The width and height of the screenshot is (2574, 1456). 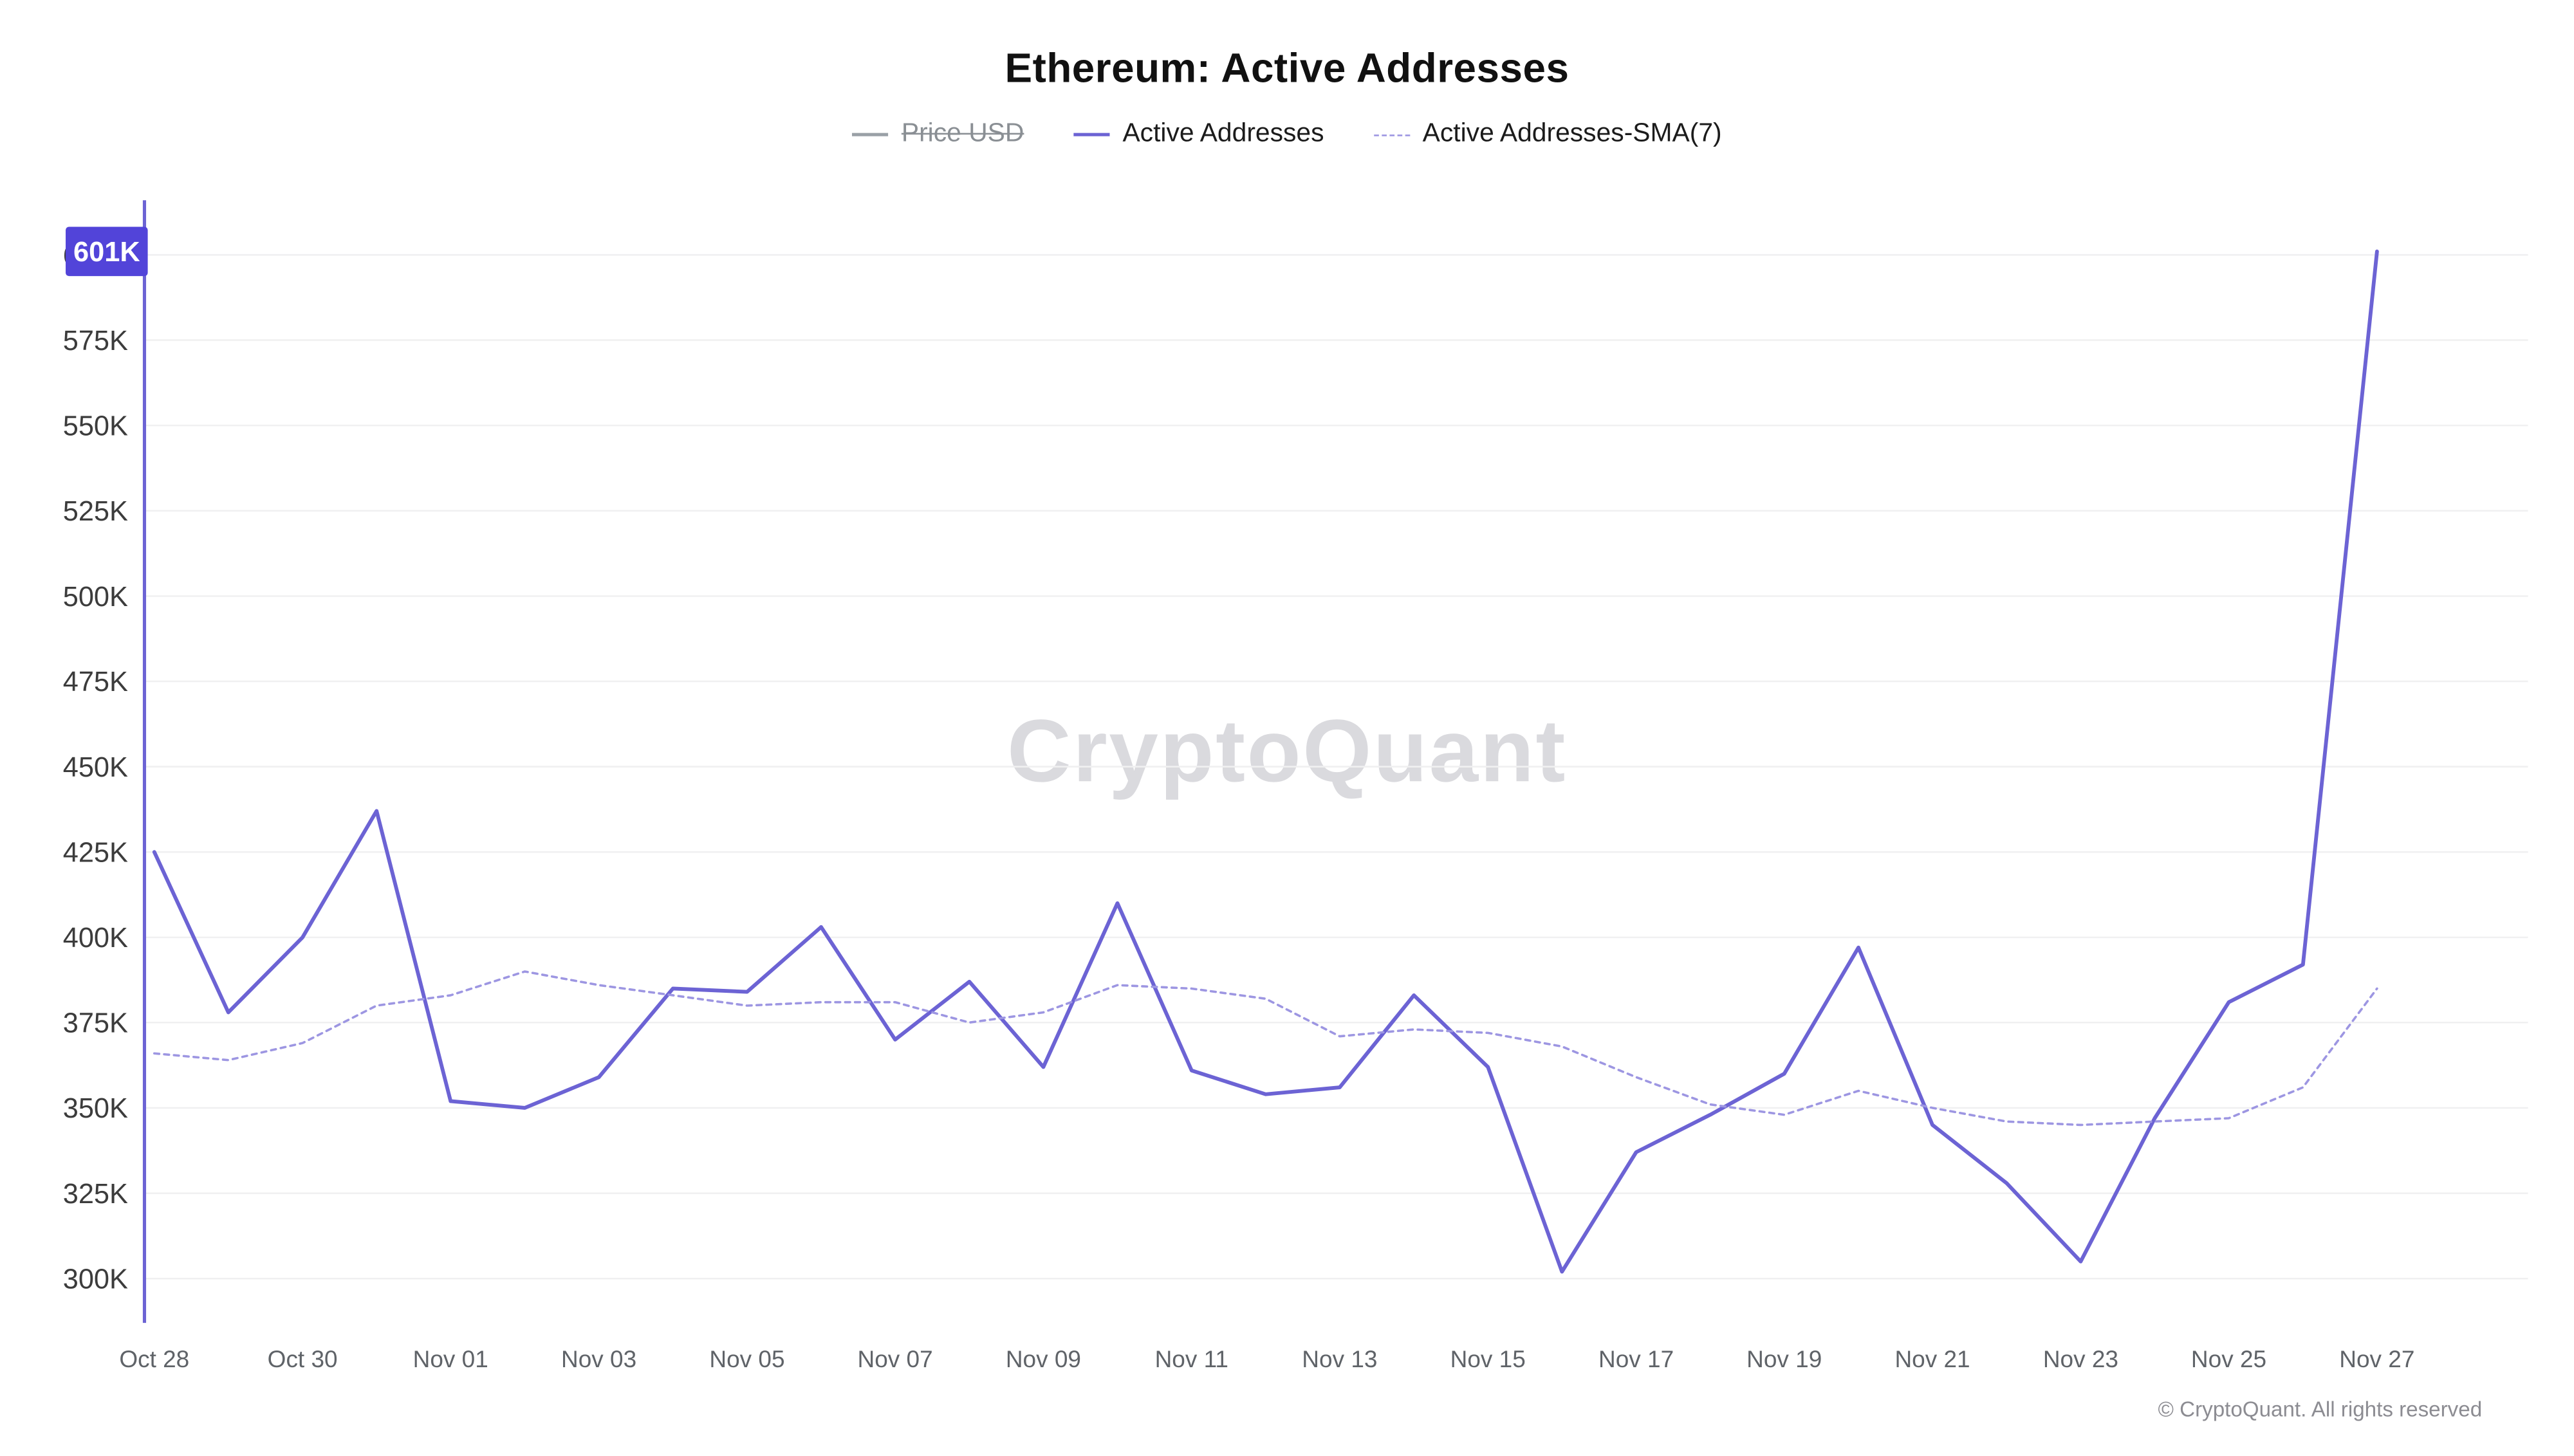 I want to click on y-tick-label: 525K, so click(x=95, y=512).